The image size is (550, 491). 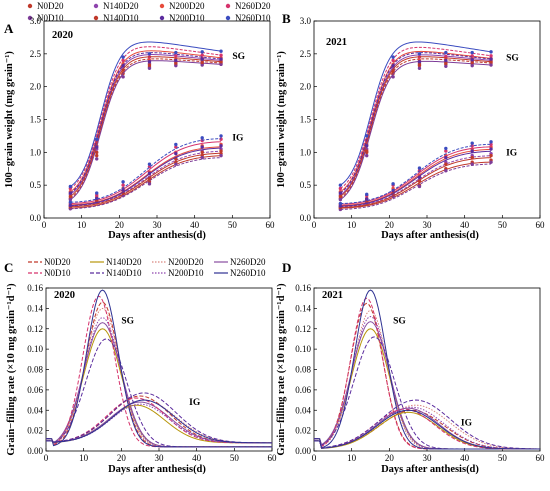 I want to click on panel-letter: C, so click(x=8, y=267).